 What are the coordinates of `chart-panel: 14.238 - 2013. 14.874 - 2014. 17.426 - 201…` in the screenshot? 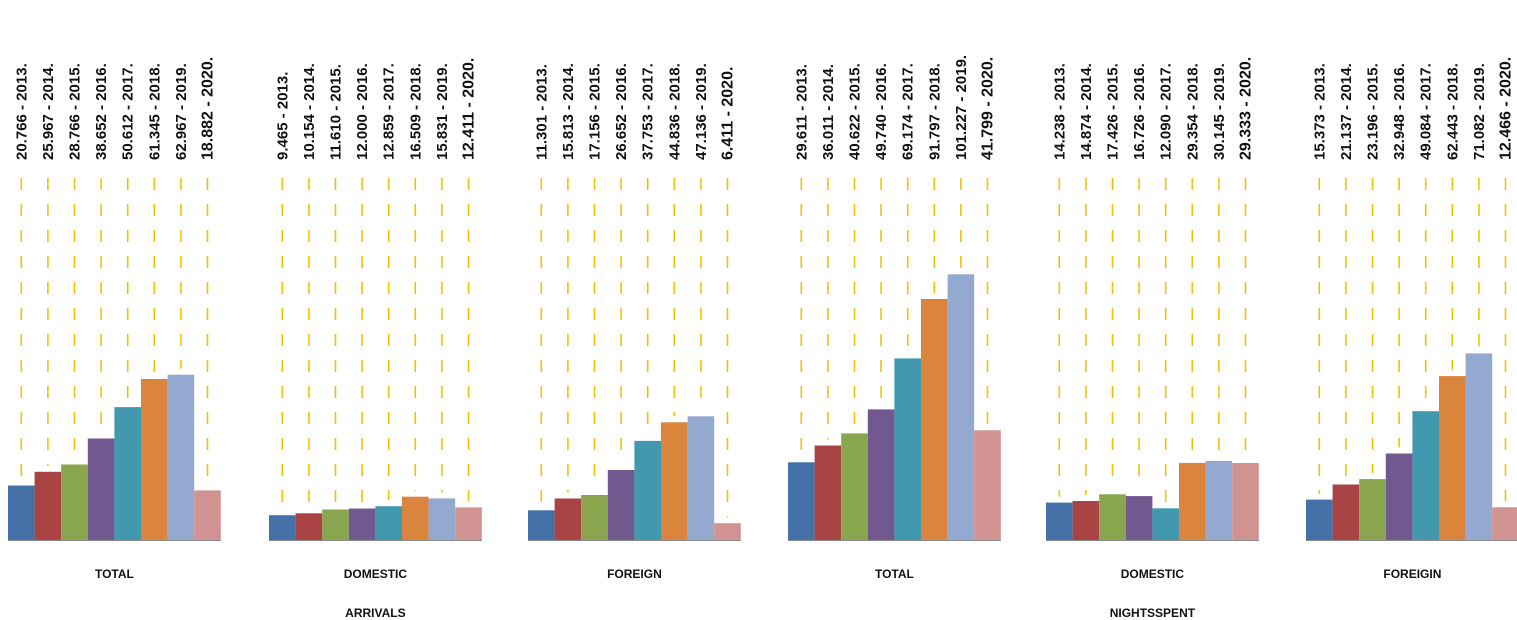 It's located at (1152, 319).